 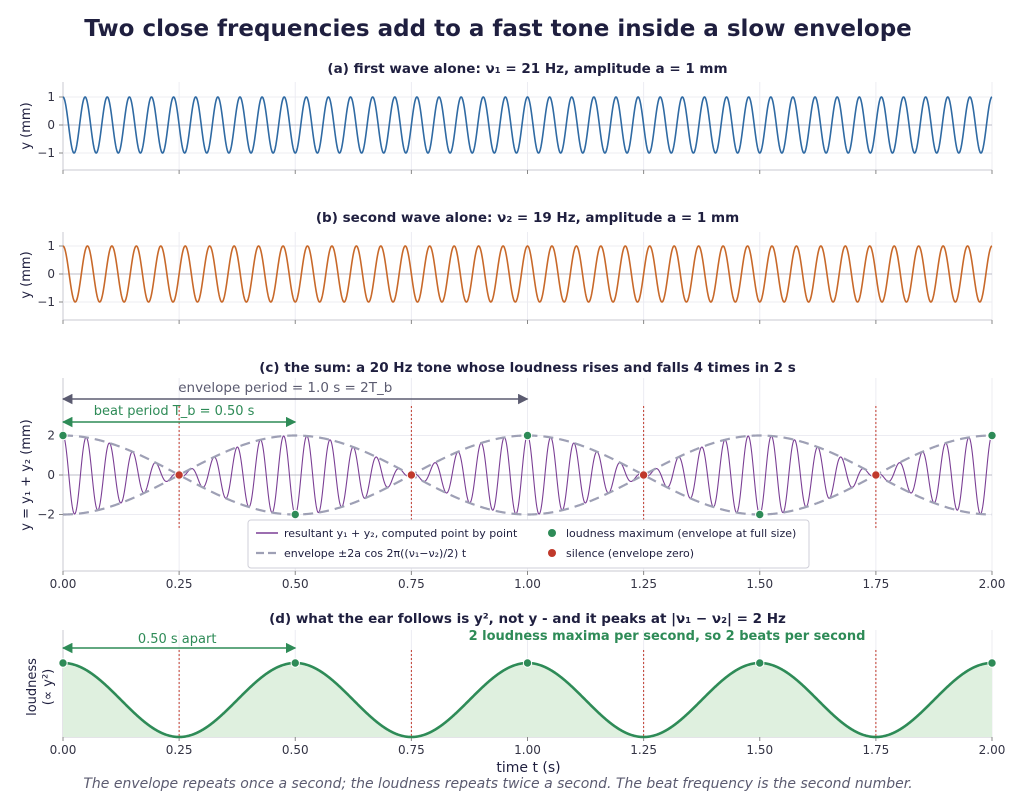 What do you see at coordinates (375, 553) in the screenshot?
I see `legend-label: envelope ±2a cos 2π((ν₁−ν₂)/2) t` at bounding box center [375, 553].